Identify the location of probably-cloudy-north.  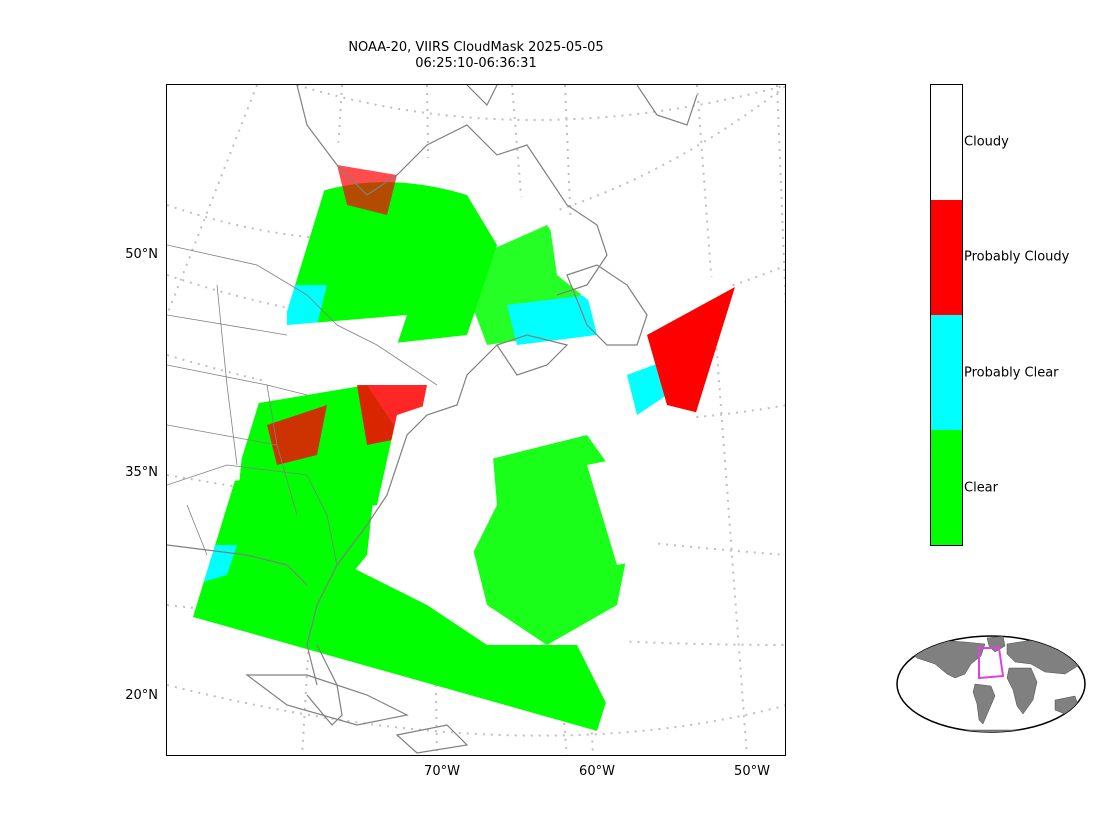
(367, 190).